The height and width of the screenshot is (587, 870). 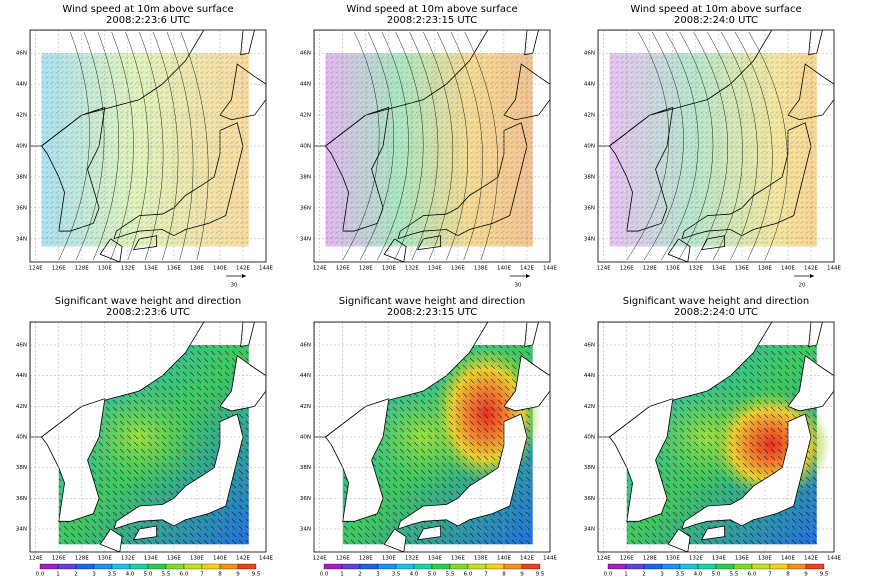 What do you see at coordinates (589, 208) in the screenshot?
I see `lat-tick-label: 36N` at bounding box center [589, 208].